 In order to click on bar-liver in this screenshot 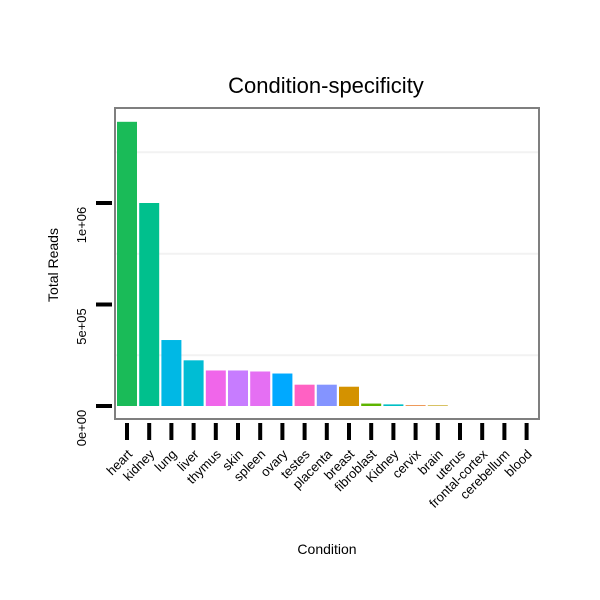, I will do `click(193, 383)`.